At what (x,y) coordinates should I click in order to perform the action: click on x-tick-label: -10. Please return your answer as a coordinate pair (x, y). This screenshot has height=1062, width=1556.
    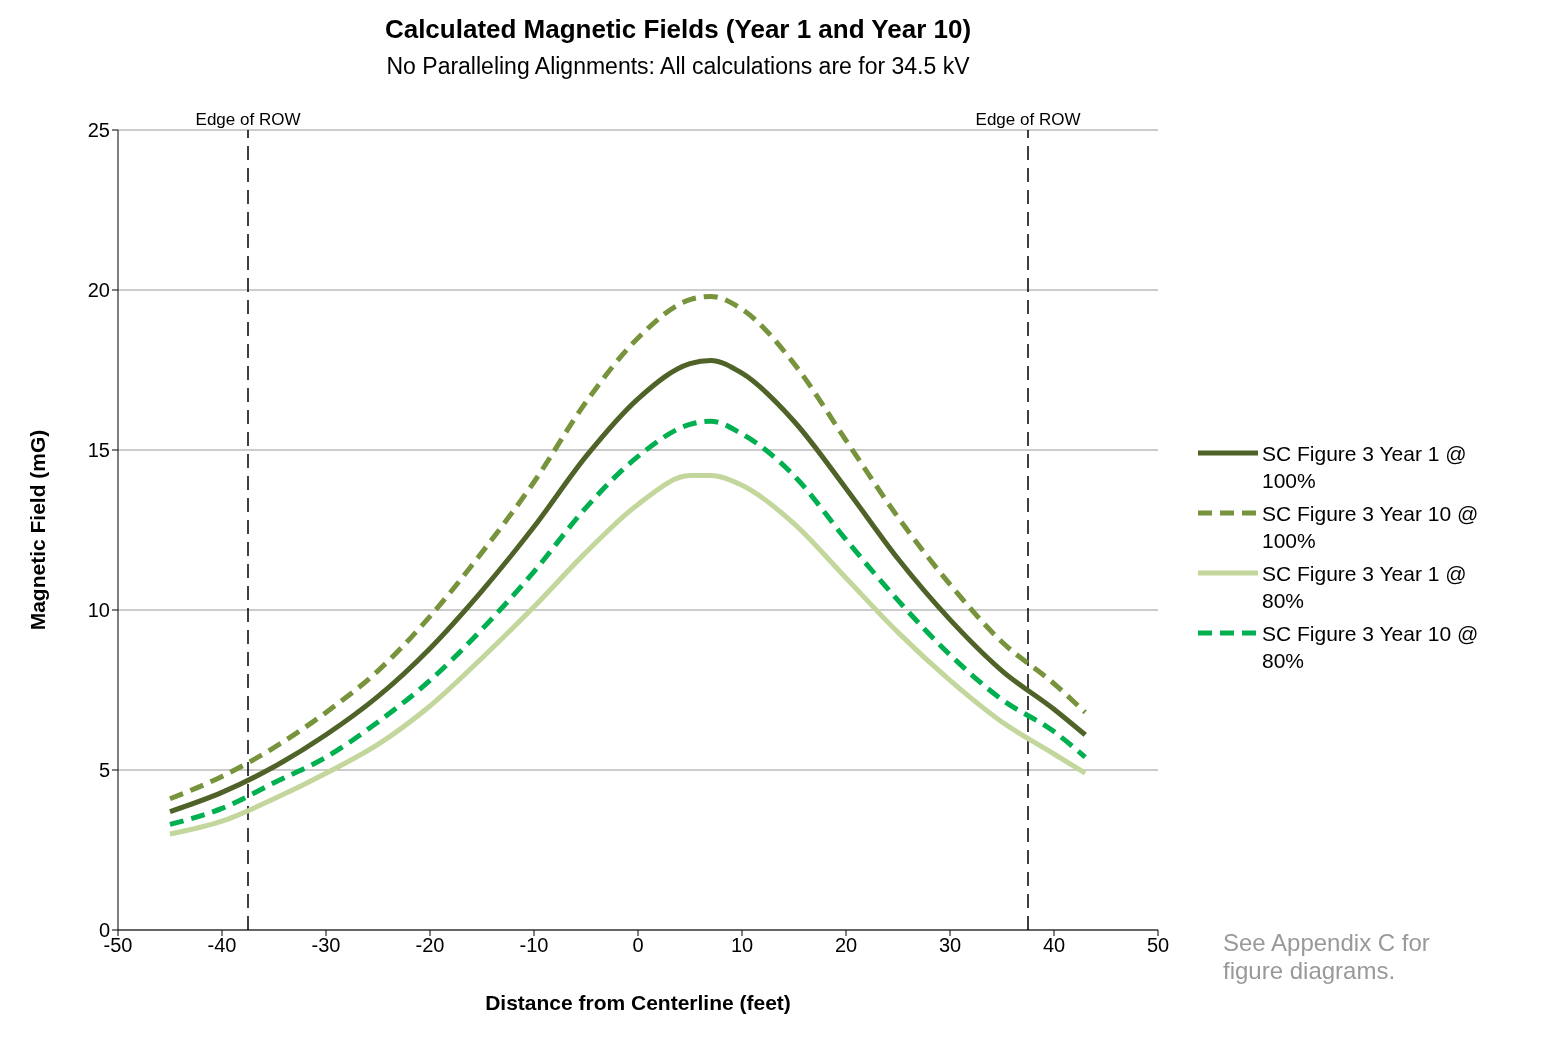
    Looking at the image, I should click on (534, 945).